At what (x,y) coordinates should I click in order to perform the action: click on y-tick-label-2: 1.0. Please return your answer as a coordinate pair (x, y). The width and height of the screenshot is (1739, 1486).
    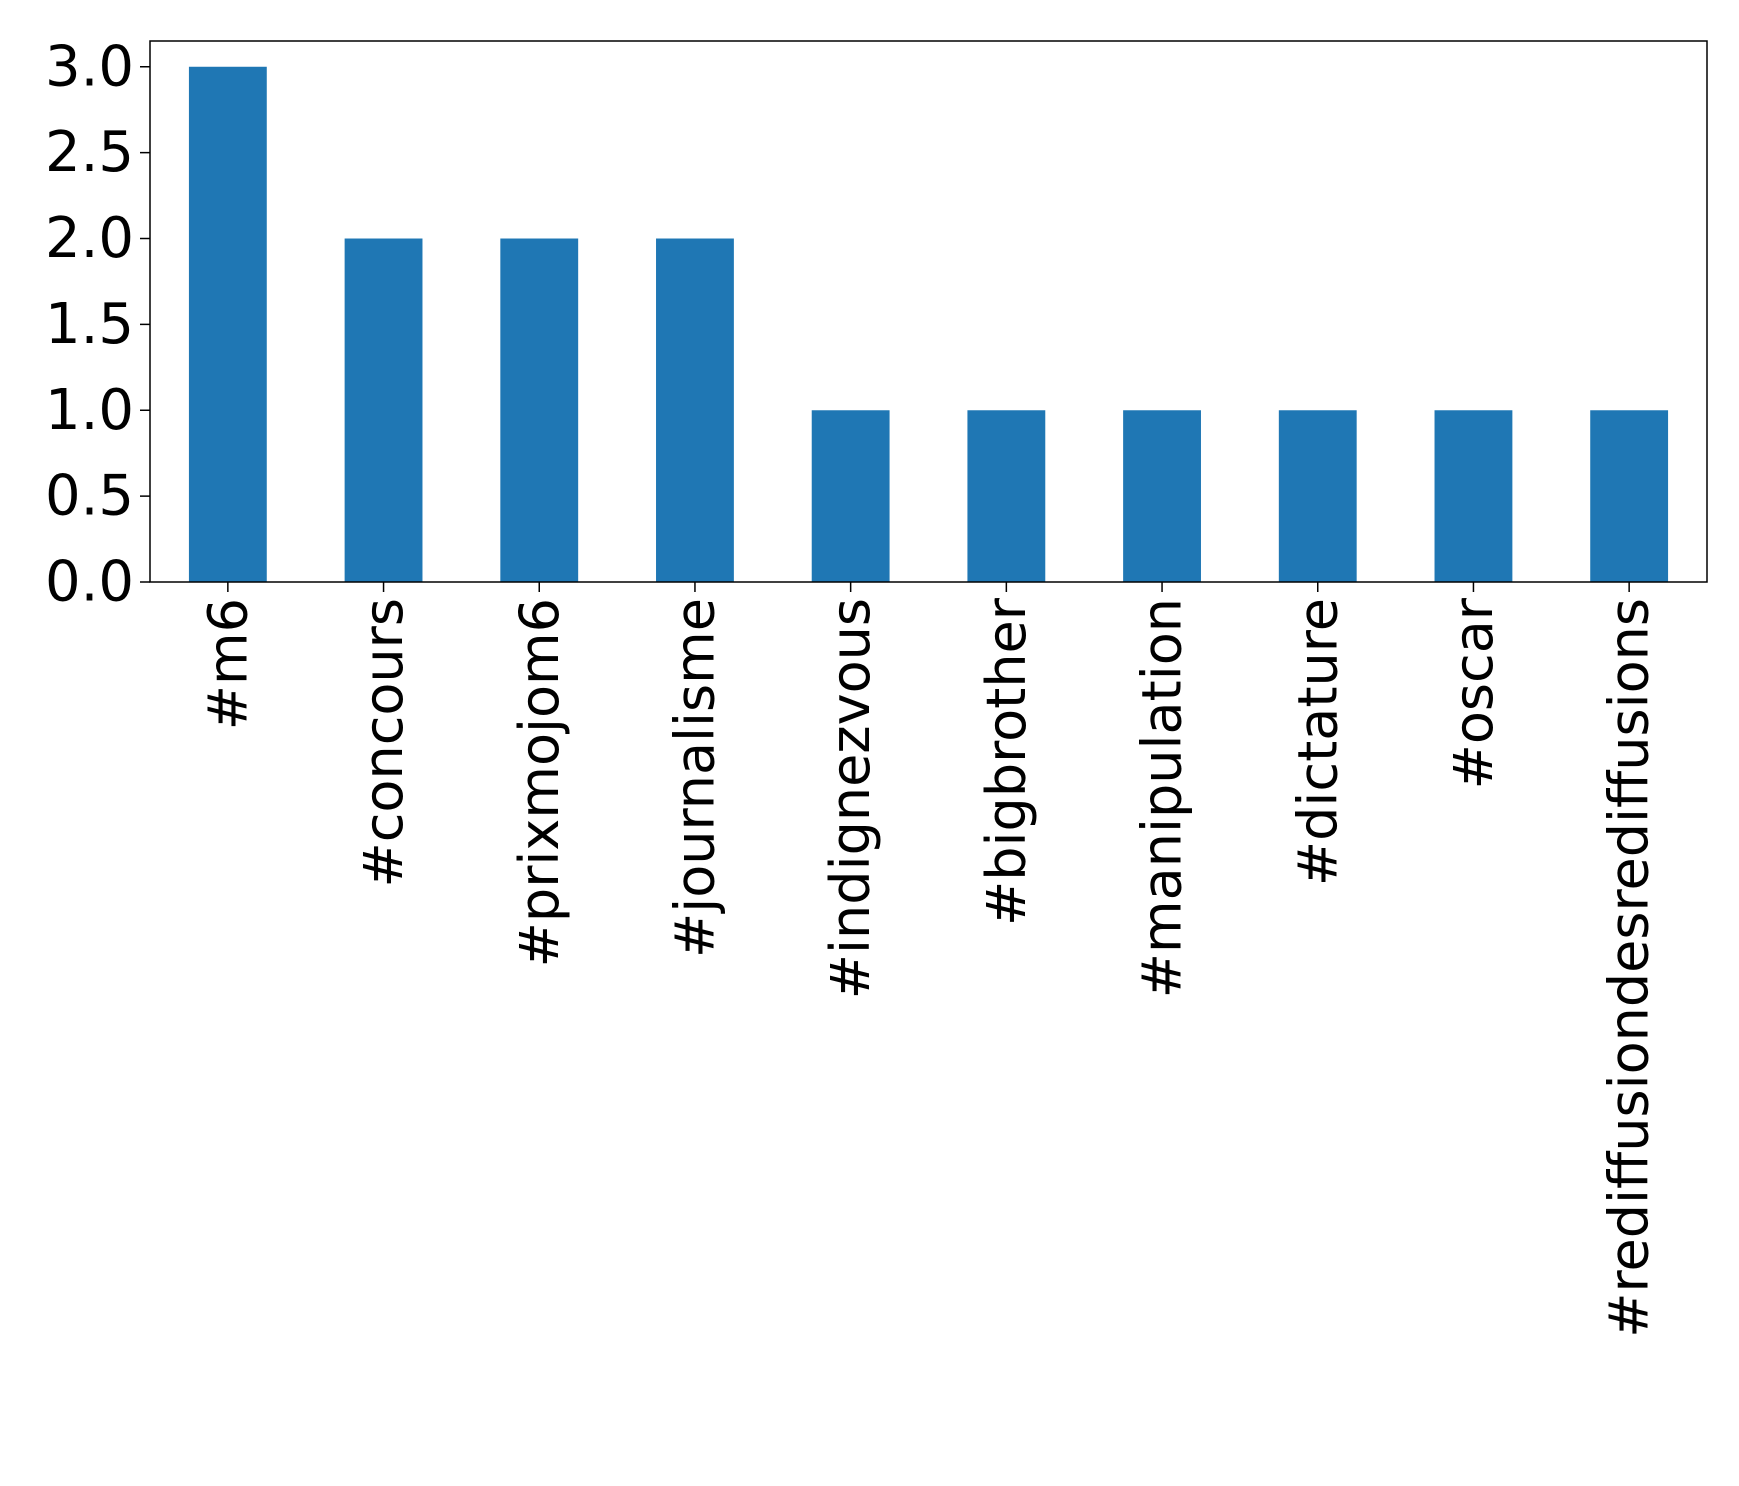
    Looking at the image, I should click on (89, 410).